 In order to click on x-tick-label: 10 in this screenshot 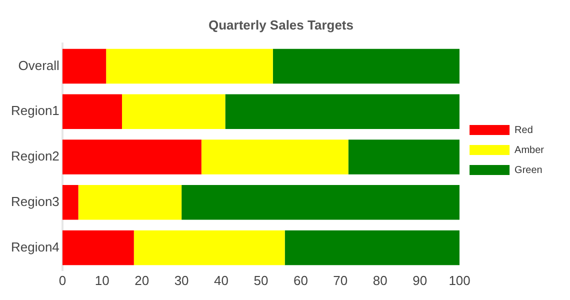, I will do `click(102, 280)`.